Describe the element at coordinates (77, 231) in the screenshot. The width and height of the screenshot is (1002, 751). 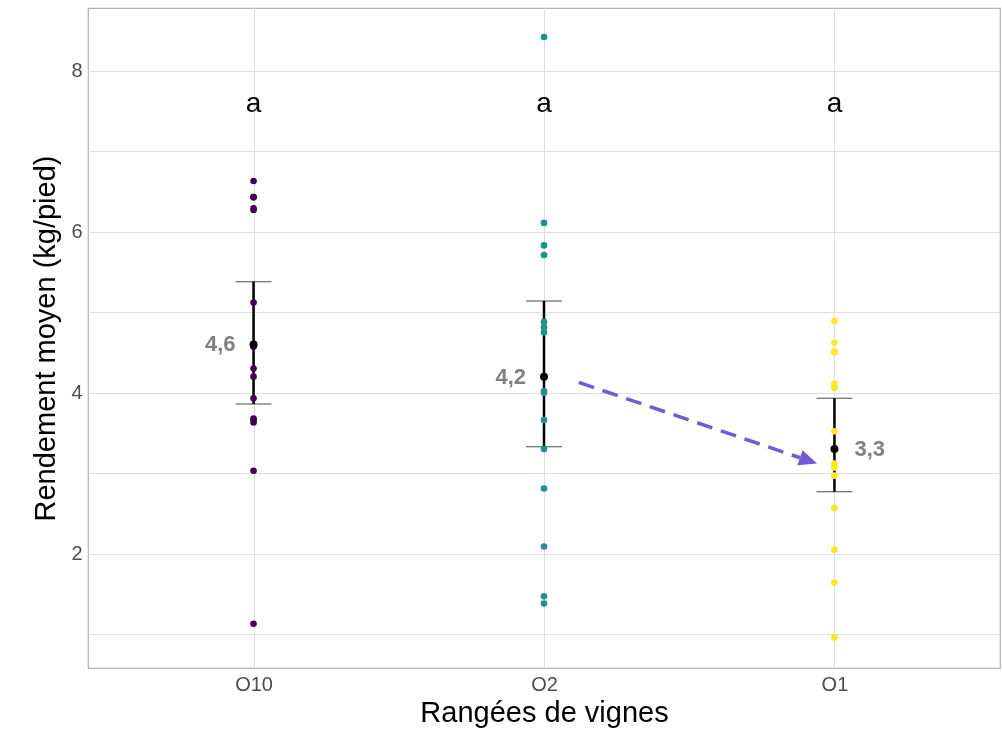
I see `y-tick-label: 6` at that location.